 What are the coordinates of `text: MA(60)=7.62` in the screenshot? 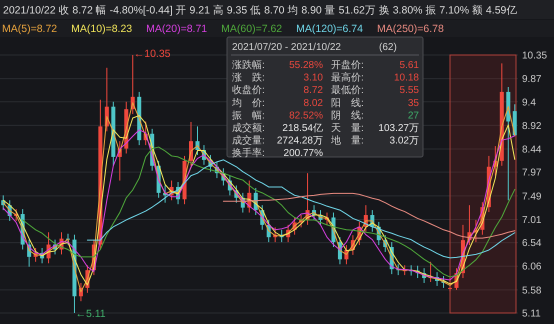 It's located at (251, 29).